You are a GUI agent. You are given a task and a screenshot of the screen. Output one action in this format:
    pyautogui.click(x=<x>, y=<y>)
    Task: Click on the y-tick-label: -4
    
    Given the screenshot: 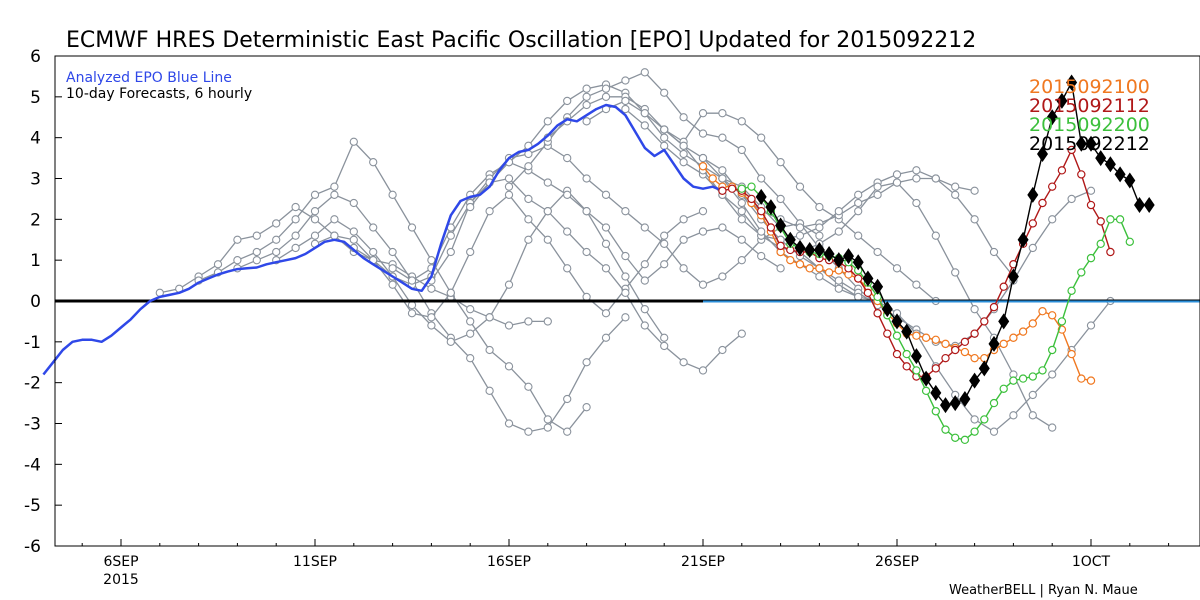 What is the action you would take?
    pyautogui.click(x=32, y=465)
    